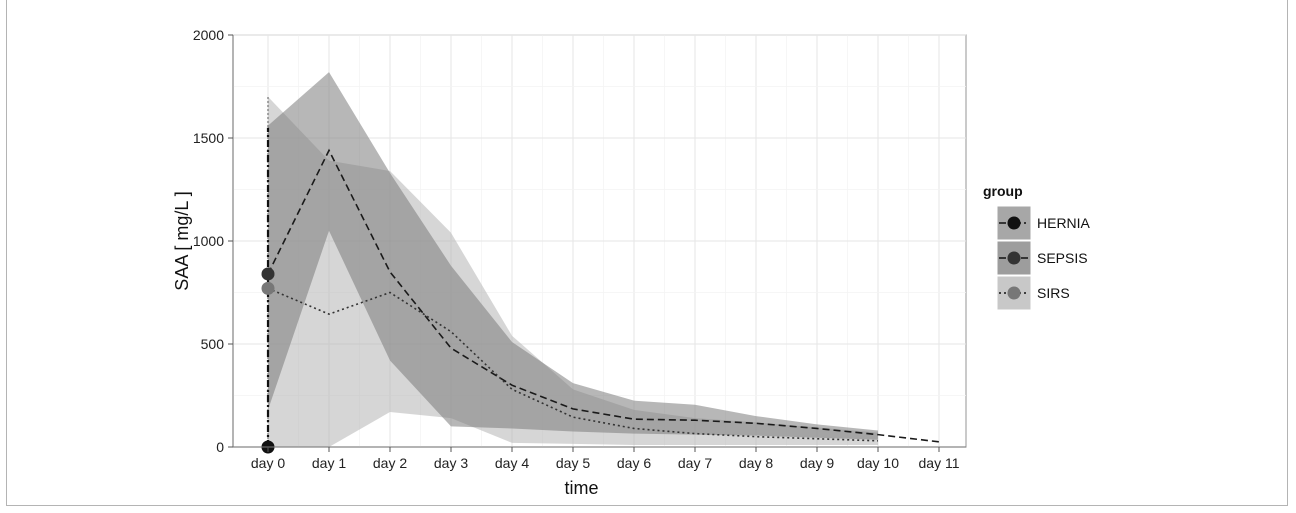 The width and height of the screenshot is (1296, 513). What do you see at coordinates (208, 138) in the screenshot?
I see `y-tick-label: 1500` at bounding box center [208, 138].